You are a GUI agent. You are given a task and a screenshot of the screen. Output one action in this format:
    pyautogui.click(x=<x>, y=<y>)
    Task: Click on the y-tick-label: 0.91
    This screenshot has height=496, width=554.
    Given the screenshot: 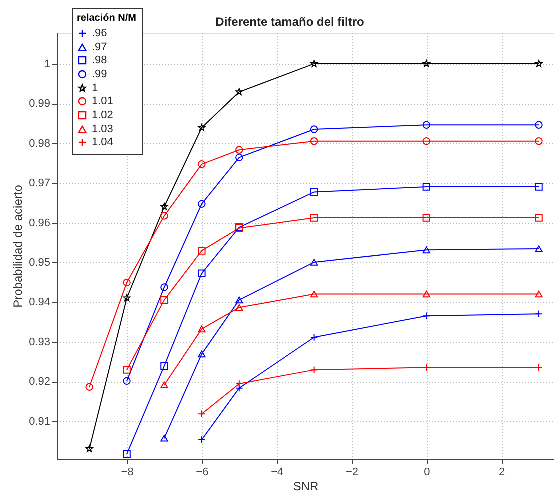 What is the action you would take?
    pyautogui.click(x=39, y=422)
    